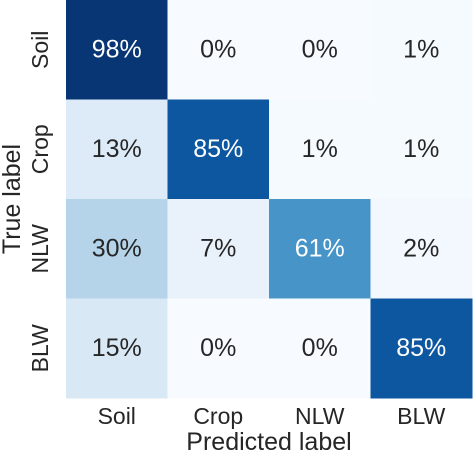 Image resolution: width=474 pixels, height=458 pixels. I want to click on x-tick-label: BLW, so click(421, 416).